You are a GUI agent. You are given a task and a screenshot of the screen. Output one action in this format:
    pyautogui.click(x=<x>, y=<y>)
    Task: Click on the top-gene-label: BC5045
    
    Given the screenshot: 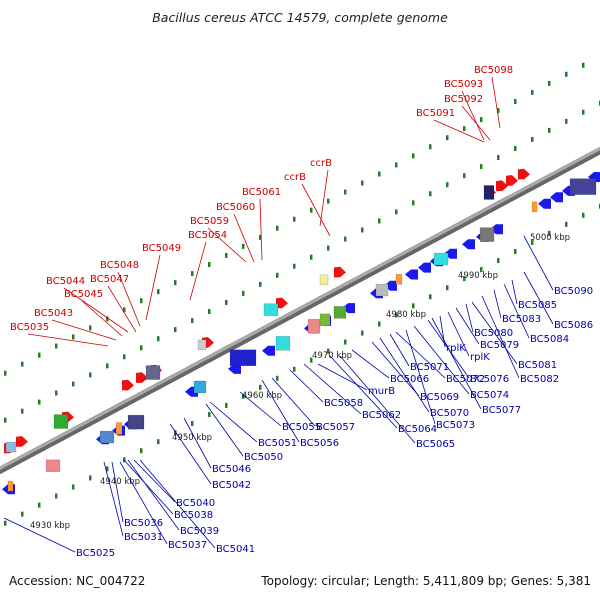 What is the action you would take?
    pyautogui.click(x=83, y=294)
    